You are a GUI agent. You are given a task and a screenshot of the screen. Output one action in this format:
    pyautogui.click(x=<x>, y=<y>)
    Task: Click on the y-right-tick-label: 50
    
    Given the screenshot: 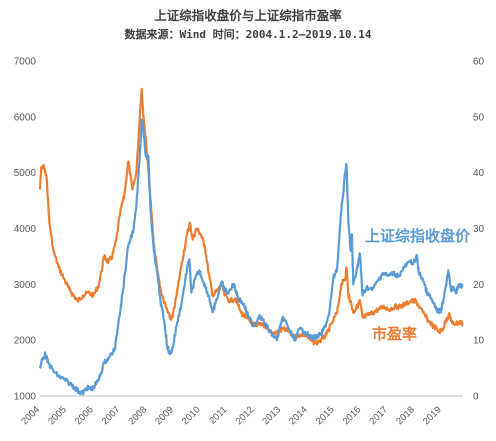 What is the action you would take?
    pyautogui.click(x=479, y=117)
    